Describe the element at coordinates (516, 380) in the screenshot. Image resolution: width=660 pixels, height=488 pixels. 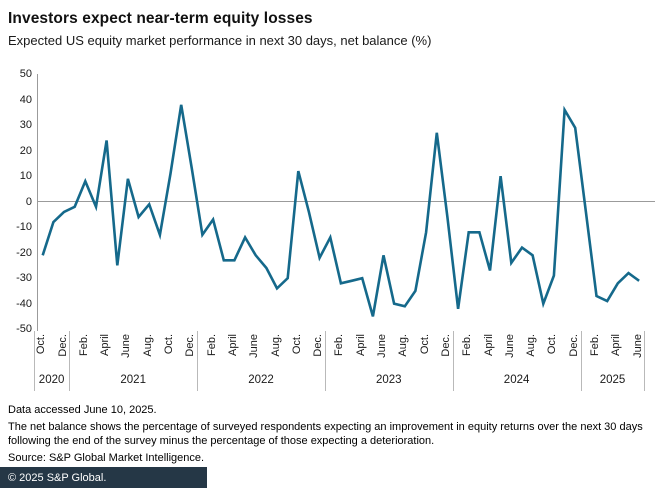
I see `year-label: 2024` at that location.